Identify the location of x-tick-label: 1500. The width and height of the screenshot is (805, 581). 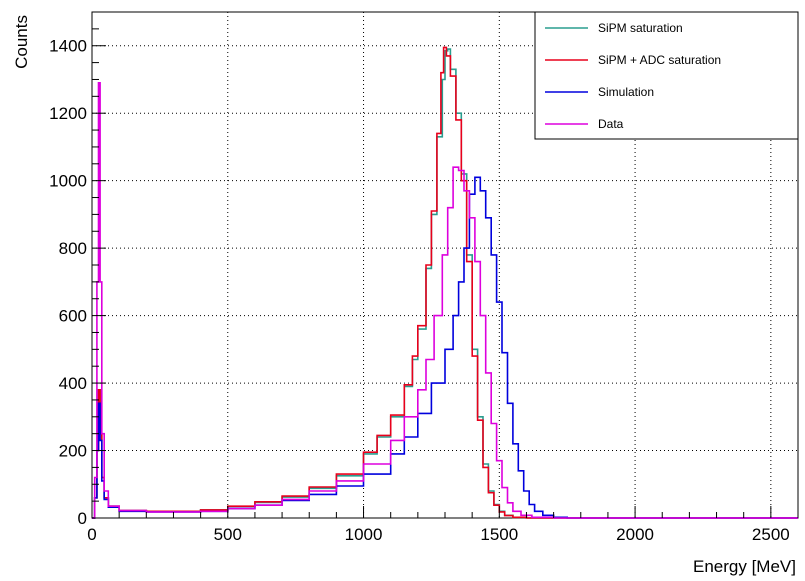
(499, 534).